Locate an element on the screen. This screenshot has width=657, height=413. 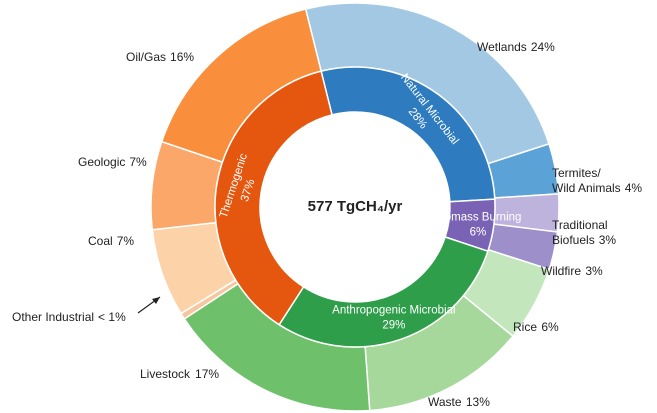
outer-value: 13% is located at coordinates (478, 402).